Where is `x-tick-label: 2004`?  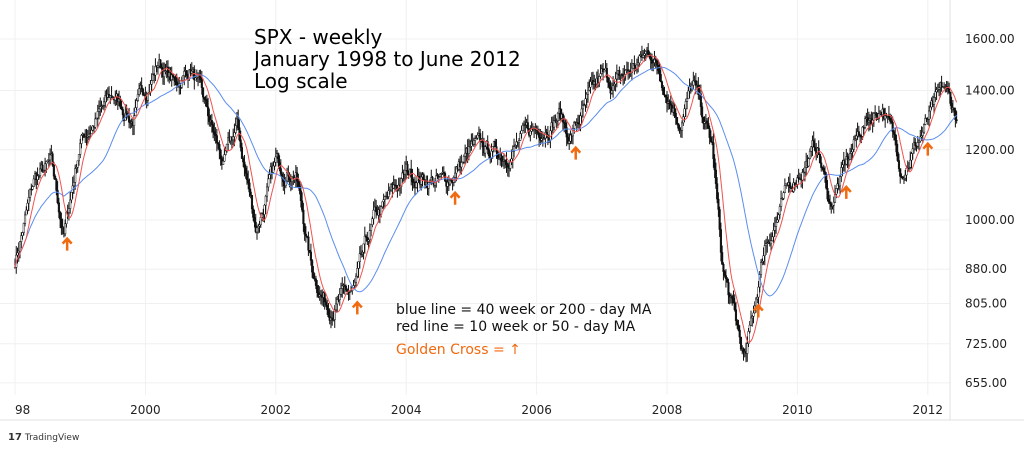
x-tick-label: 2004 is located at coordinates (406, 410).